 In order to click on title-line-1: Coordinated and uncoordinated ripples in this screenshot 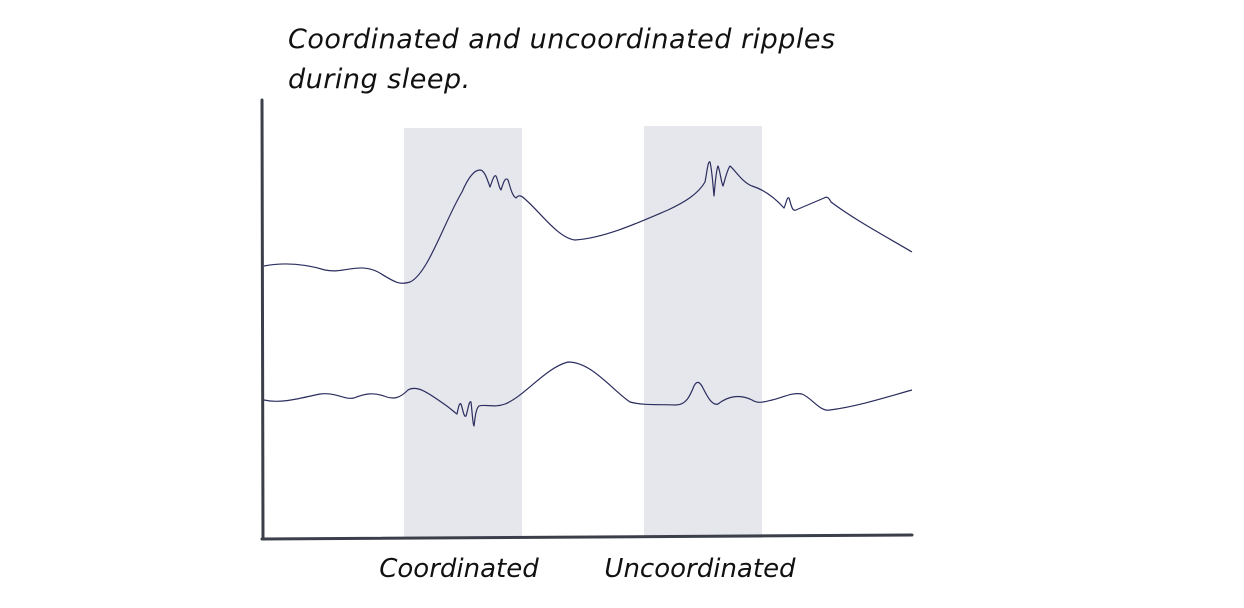, I will do `click(562, 39)`.